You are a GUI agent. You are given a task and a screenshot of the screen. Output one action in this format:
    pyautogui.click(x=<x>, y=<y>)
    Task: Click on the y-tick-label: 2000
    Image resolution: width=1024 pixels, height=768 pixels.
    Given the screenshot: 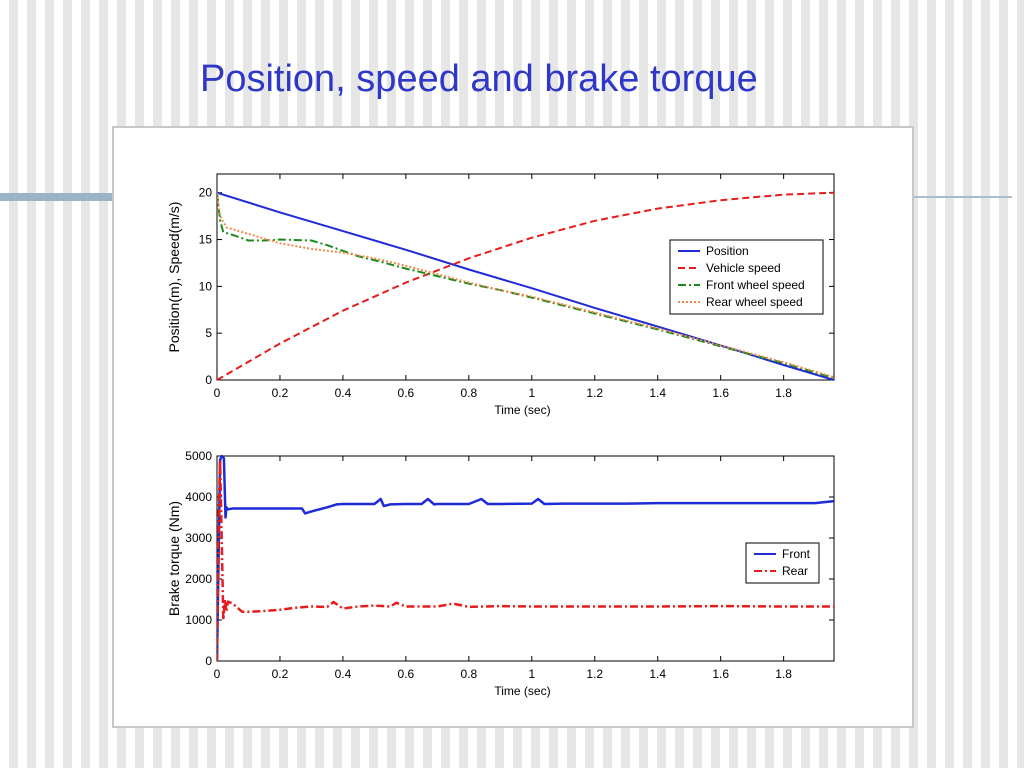 What is the action you would take?
    pyautogui.click(x=198, y=579)
    